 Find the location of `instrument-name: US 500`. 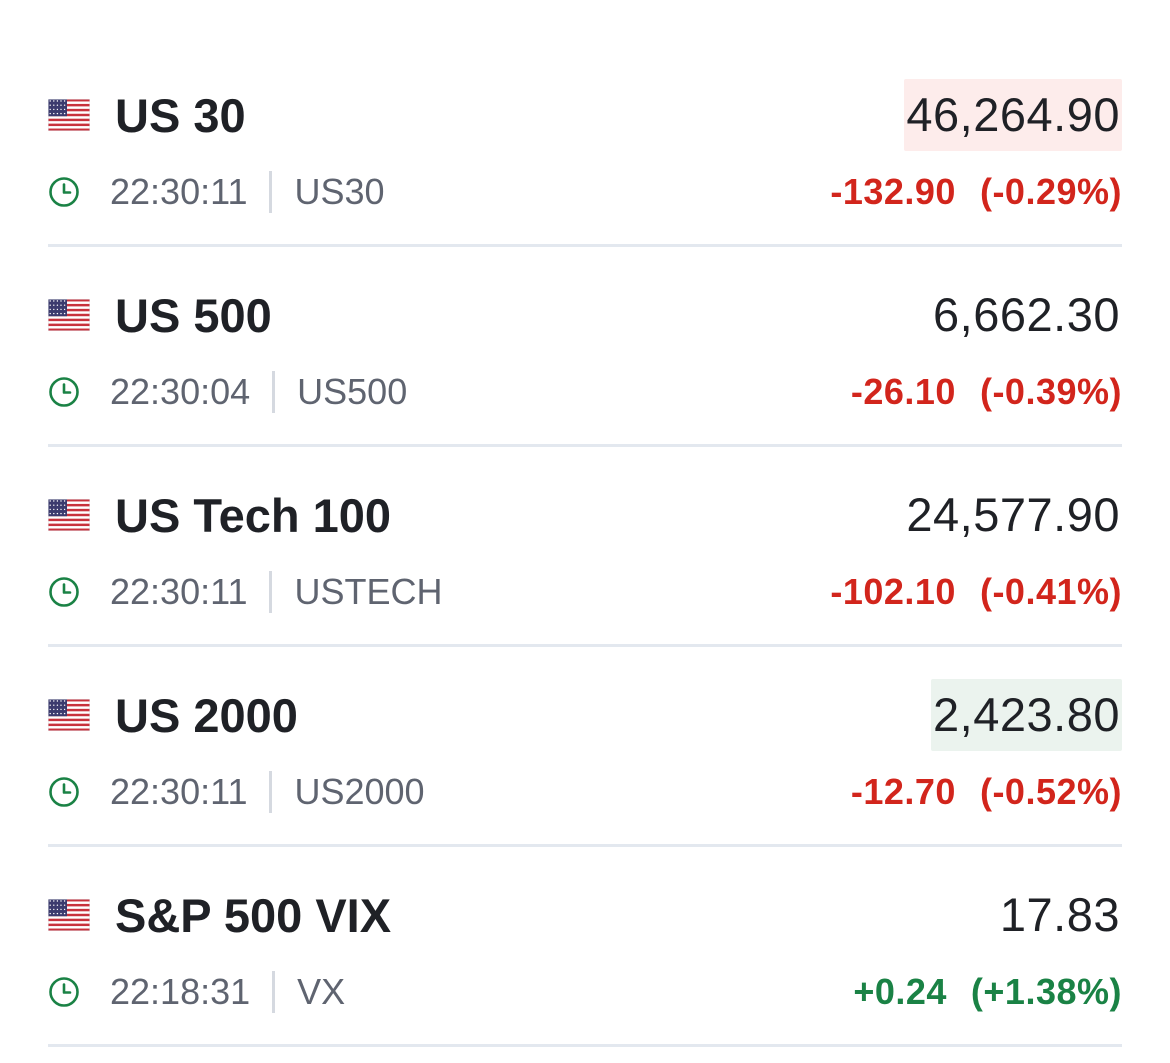

instrument-name: US 500 is located at coordinates (193, 315).